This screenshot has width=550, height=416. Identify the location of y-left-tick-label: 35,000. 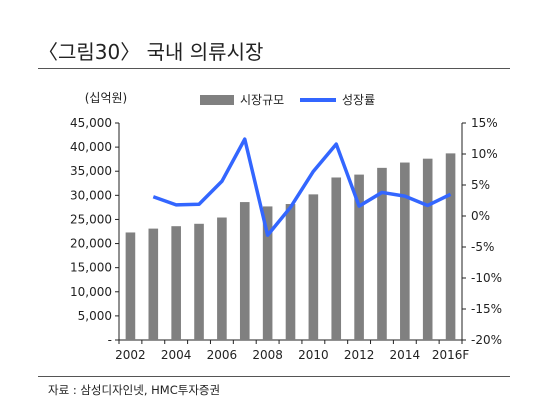
(91, 171).